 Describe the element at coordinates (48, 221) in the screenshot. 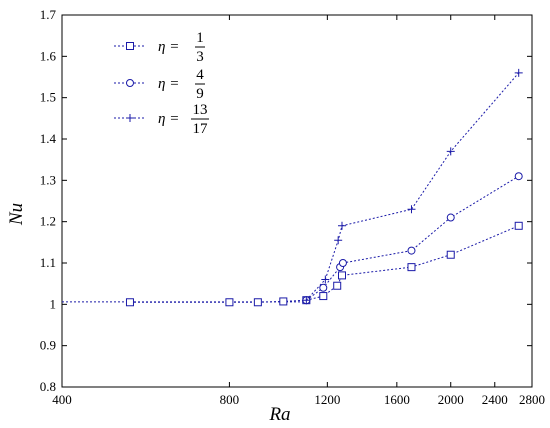

I see `y-tick-label: 1.2` at that location.